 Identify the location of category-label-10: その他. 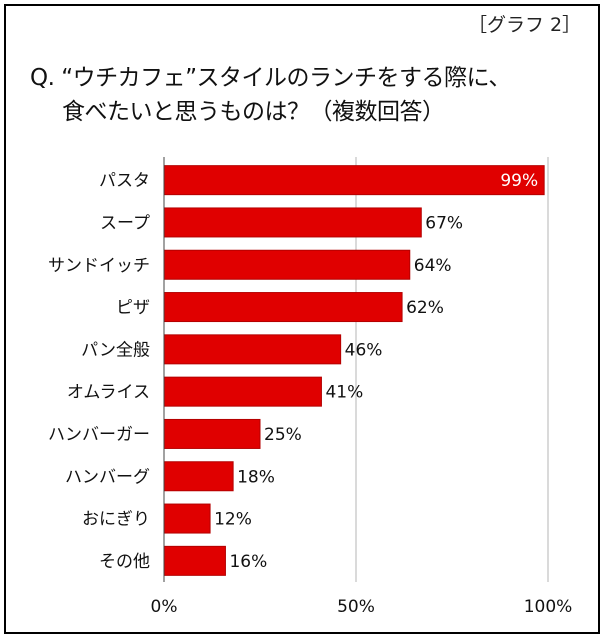
(124, 562).